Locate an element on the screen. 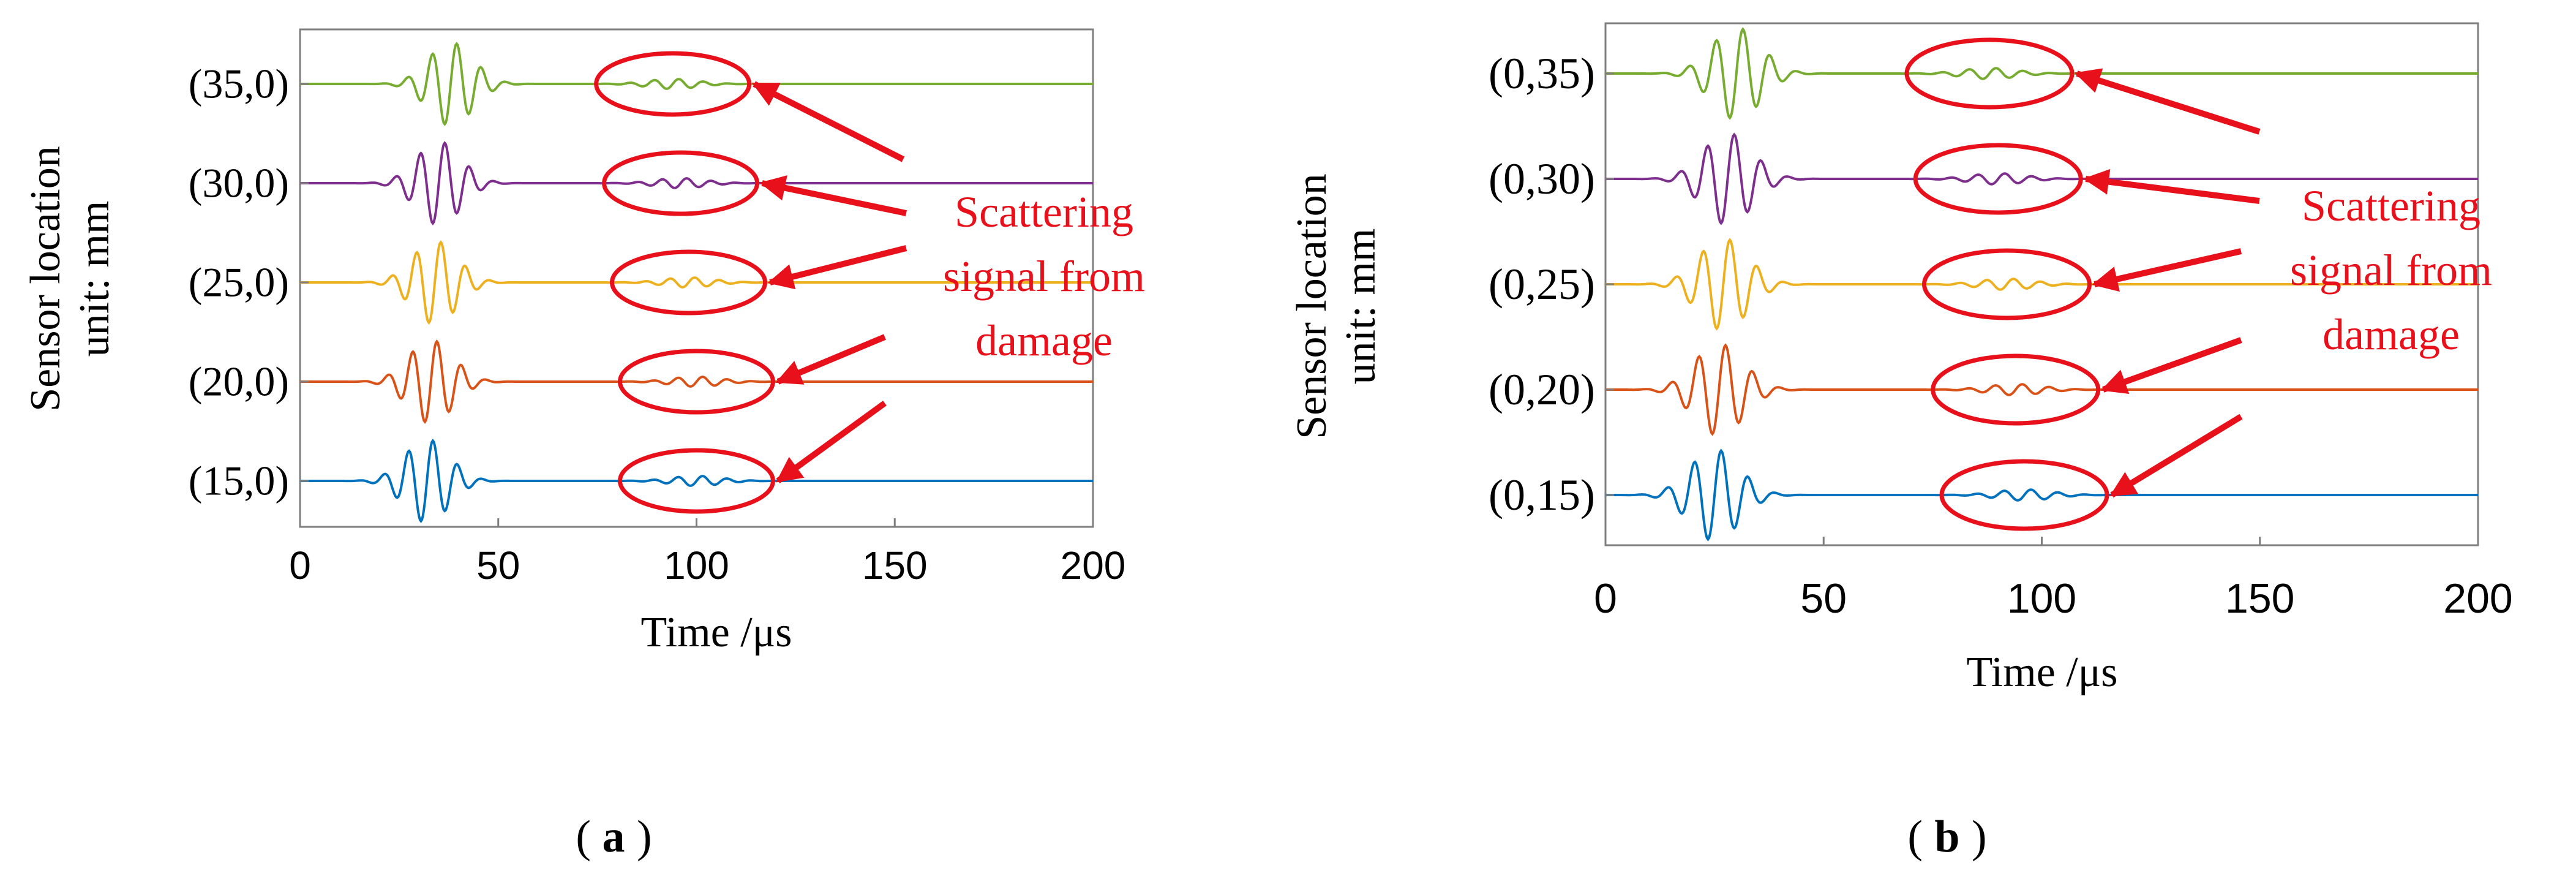  y-tick-label-a-1: (15,0) is located at coordinates (239, 480).